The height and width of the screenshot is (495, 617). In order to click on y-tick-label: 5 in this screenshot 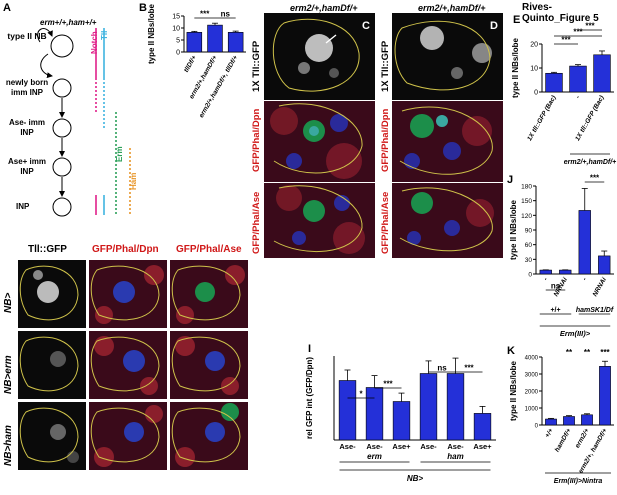, I will do `click(178, 41)`.